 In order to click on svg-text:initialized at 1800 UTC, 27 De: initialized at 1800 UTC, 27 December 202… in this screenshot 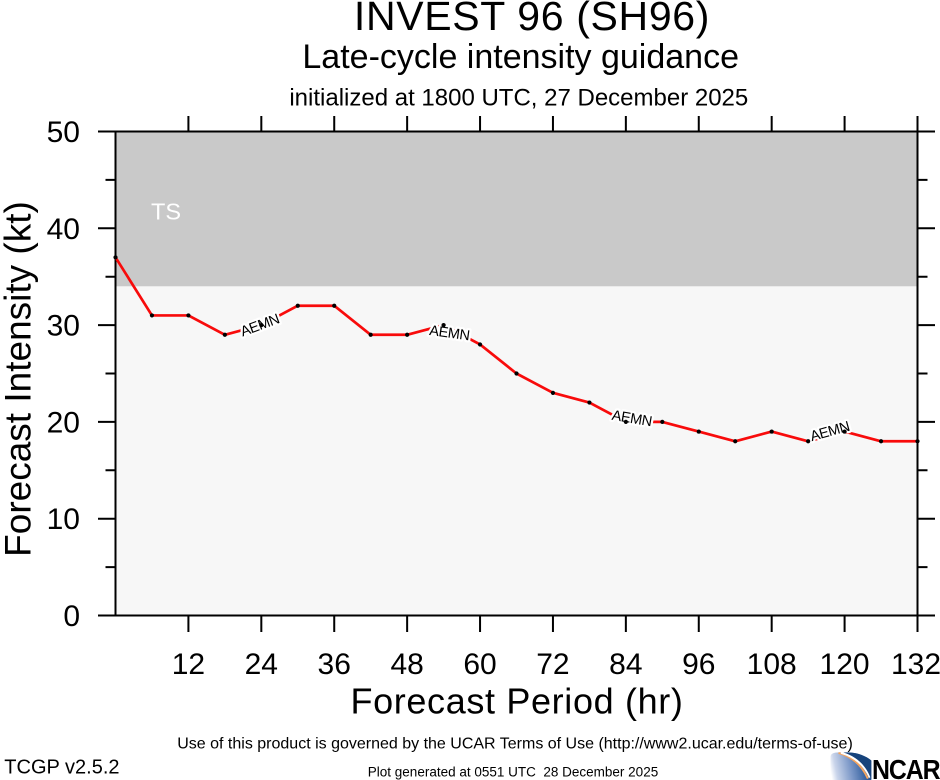, I will do `click(518, 97)`.